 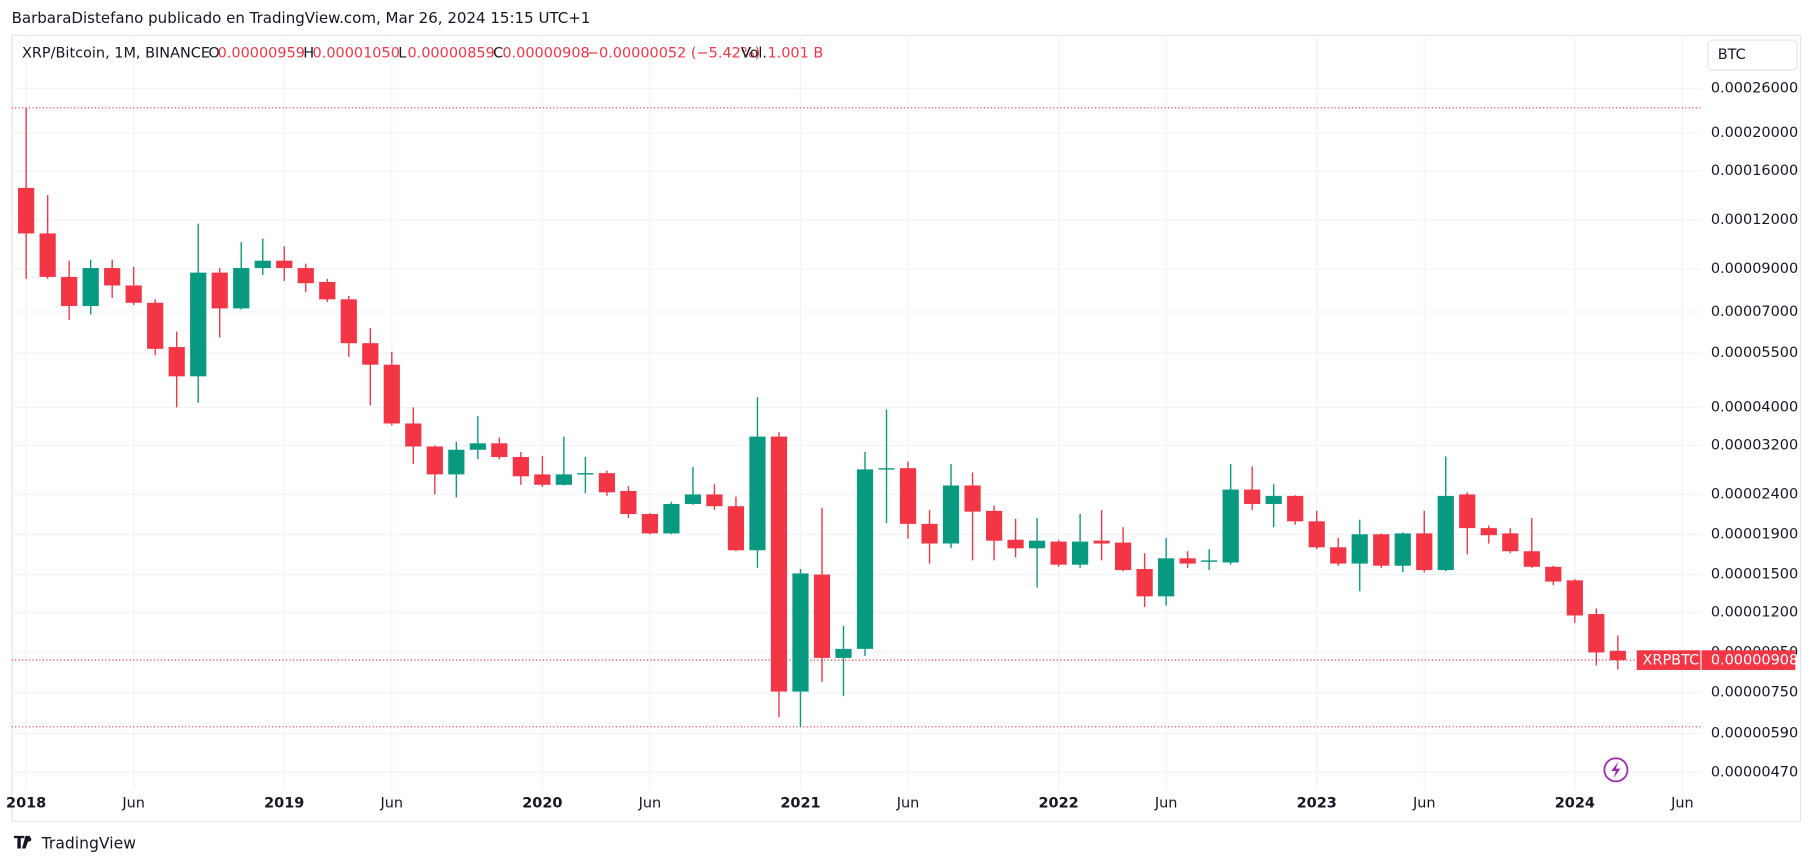 I want to click on lightning-glyph, so click(x=1616, y=769).